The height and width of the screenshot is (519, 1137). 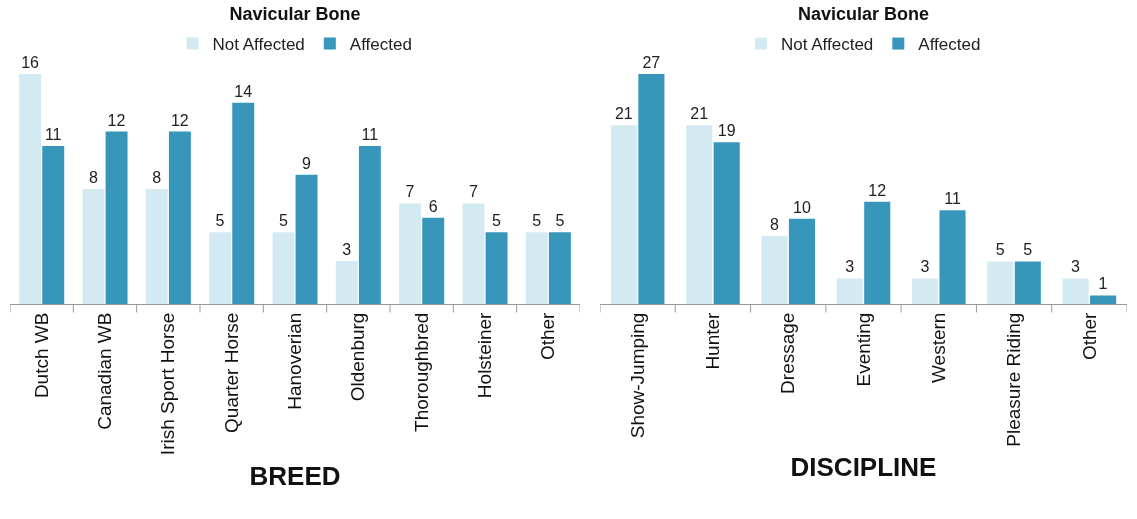 What do you see at coordinates (231, 372) in the screenshot?
I see `x-tick-label: Quarter Horse` at bounding box center [231, 372].